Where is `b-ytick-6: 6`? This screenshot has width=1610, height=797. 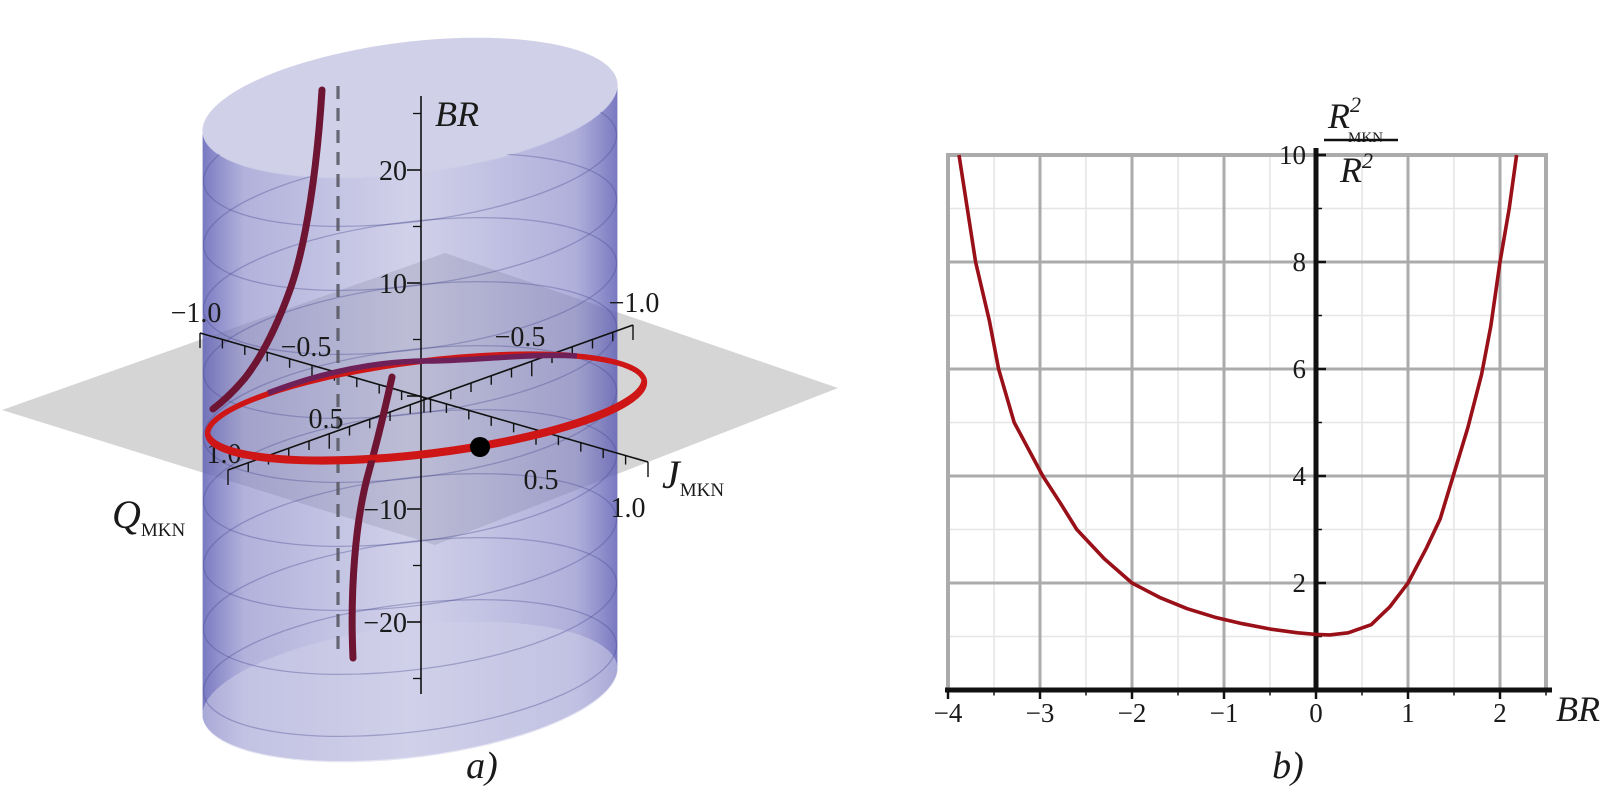
b-ytick-6: 6 is located at coordinates (1300, 369).